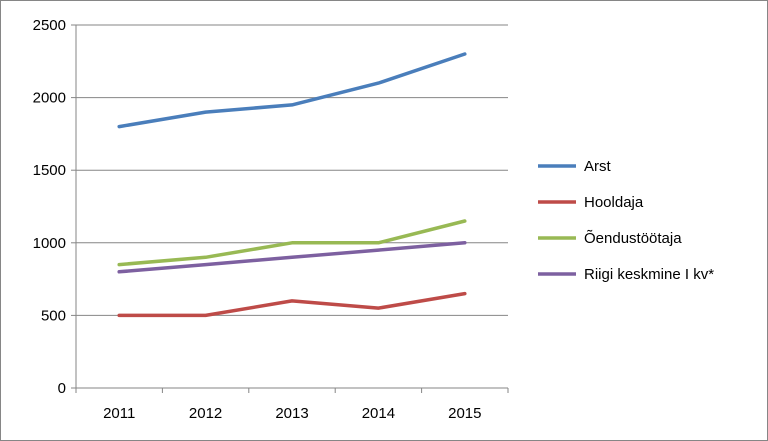 The width and height of the screenshot is (768, 441). What do you see at coordinates (62, 388) in the screenshot?
I see `y-tick-label: 0` at bounding box center [62, 388].